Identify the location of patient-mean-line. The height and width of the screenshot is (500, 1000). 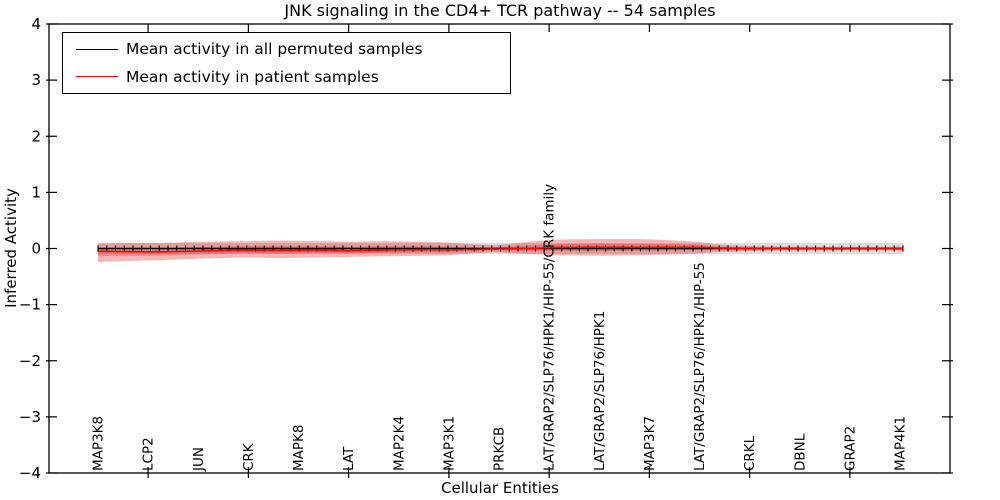
(500, 249).